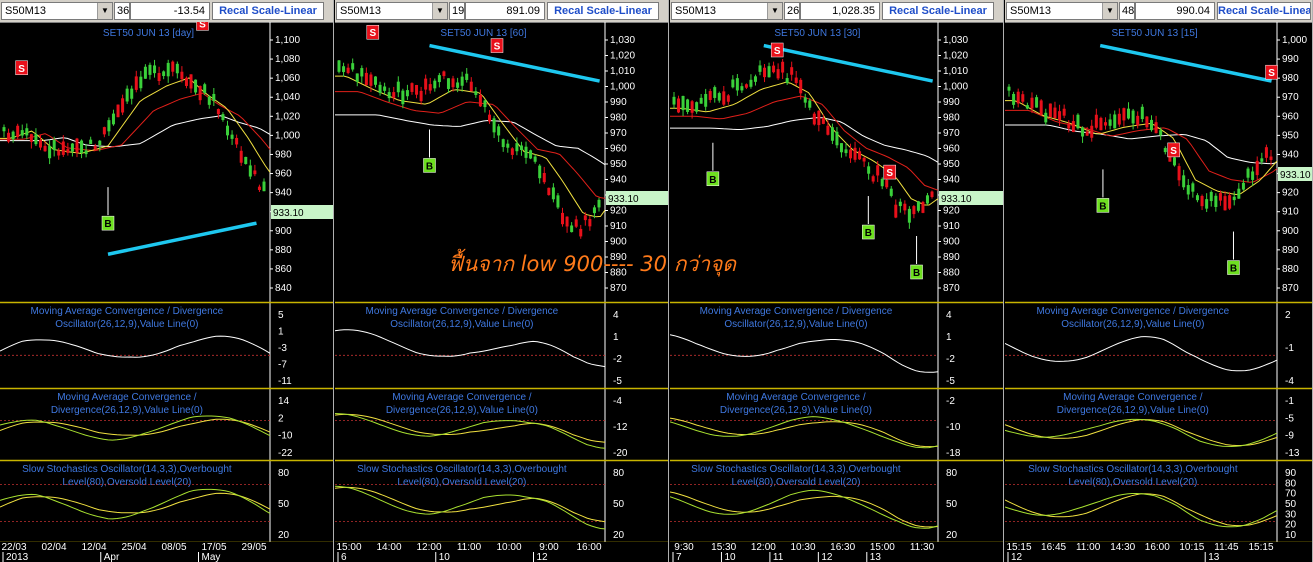  Describe the element at coordinates (1291, 473) in the screenshot. I see `slow-stochastics-axis-label: 90` at that location.